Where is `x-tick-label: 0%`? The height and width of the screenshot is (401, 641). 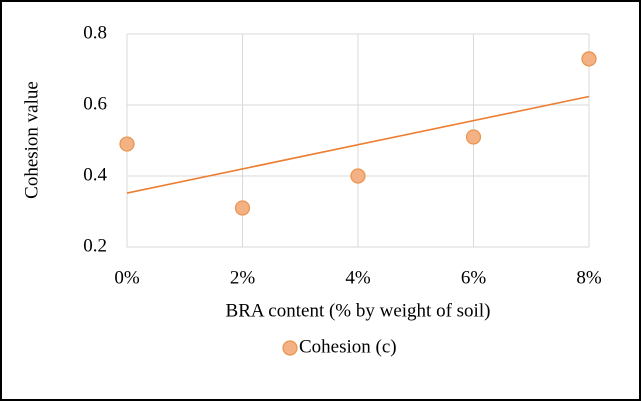
x-tick-label: 0% is located at coordinates (127, 277).